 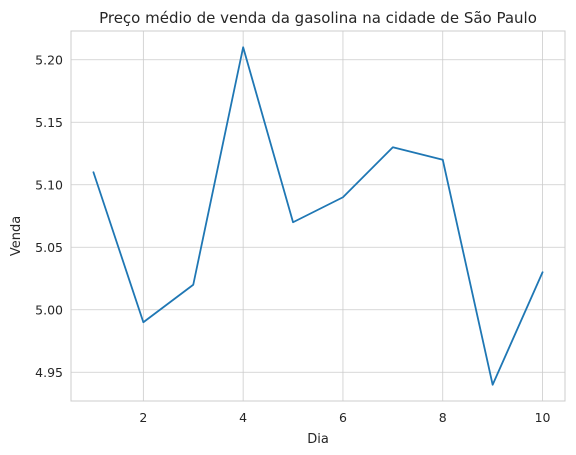 I want to click on y-tick-label: 5.15, so click(x=49, y=122).